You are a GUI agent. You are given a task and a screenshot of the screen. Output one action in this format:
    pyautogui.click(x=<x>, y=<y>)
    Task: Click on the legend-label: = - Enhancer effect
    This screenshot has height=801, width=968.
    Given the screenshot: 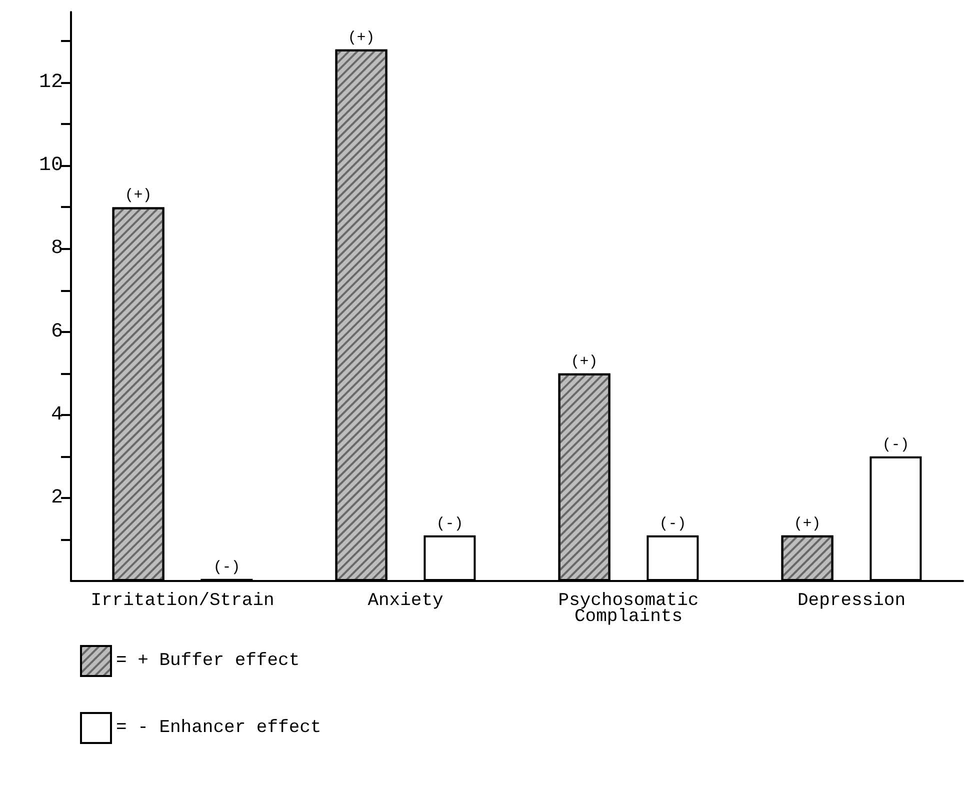 What is the action you would take?
    pyautogui.click(x=219, y=728)
    